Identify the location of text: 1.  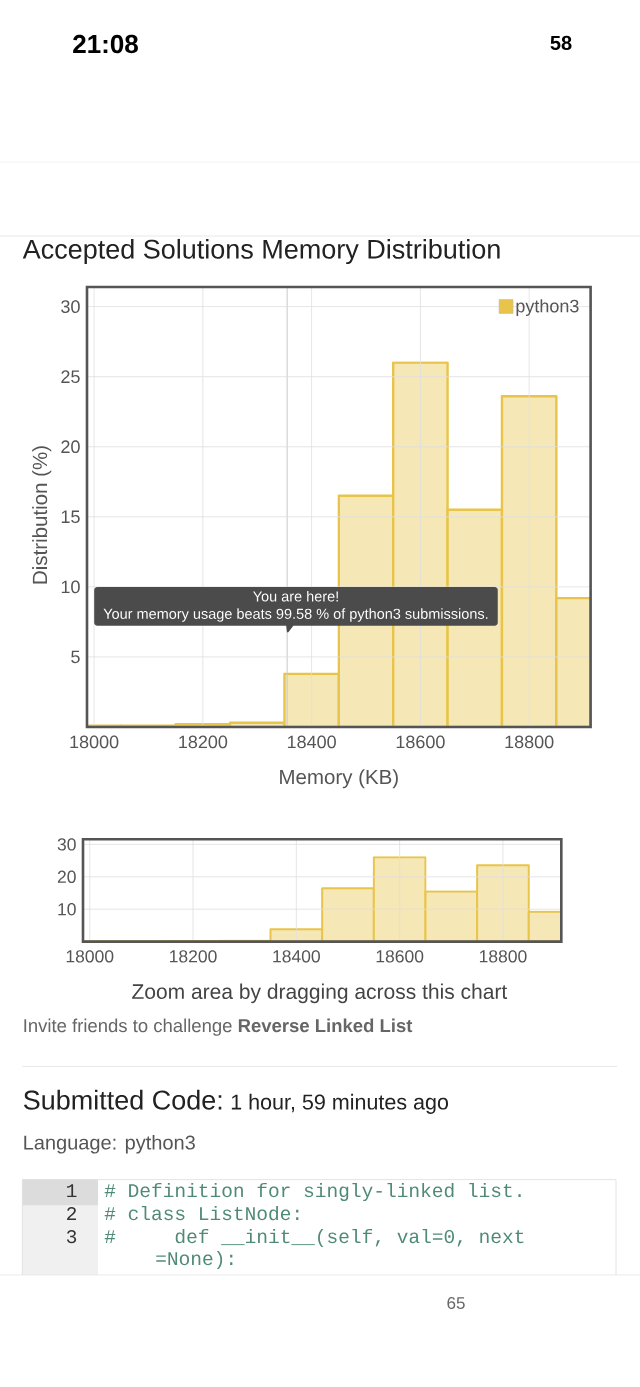
(72, 1191).